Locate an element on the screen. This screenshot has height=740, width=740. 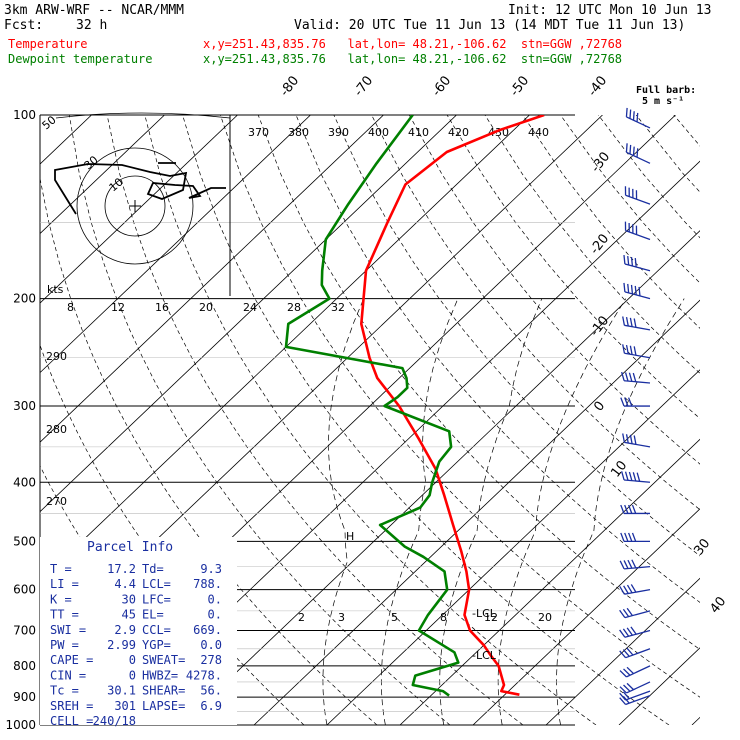
parcel-key: HWBZ= is located at coordinates (160, 675).